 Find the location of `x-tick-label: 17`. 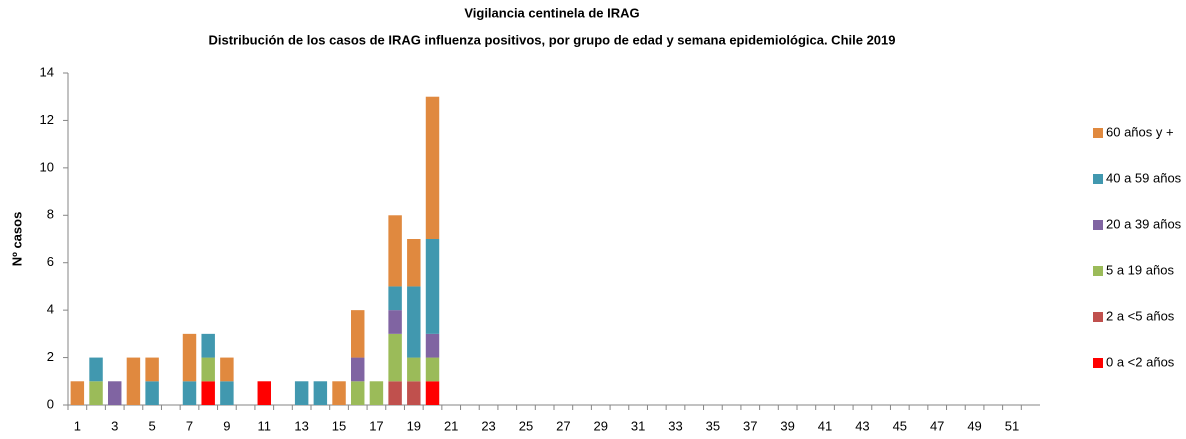

x-tick-label: 17 is located at coordinates (376, 425).